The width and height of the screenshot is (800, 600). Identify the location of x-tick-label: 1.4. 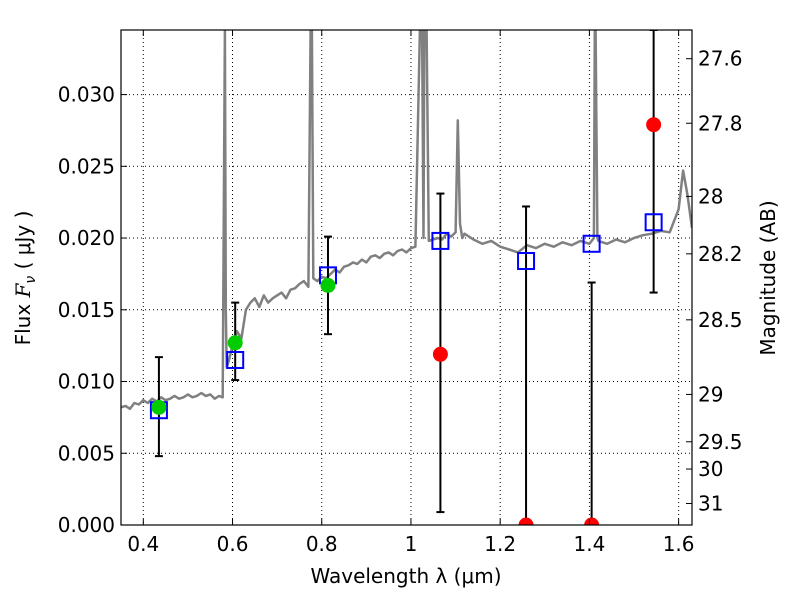
(589, 544).